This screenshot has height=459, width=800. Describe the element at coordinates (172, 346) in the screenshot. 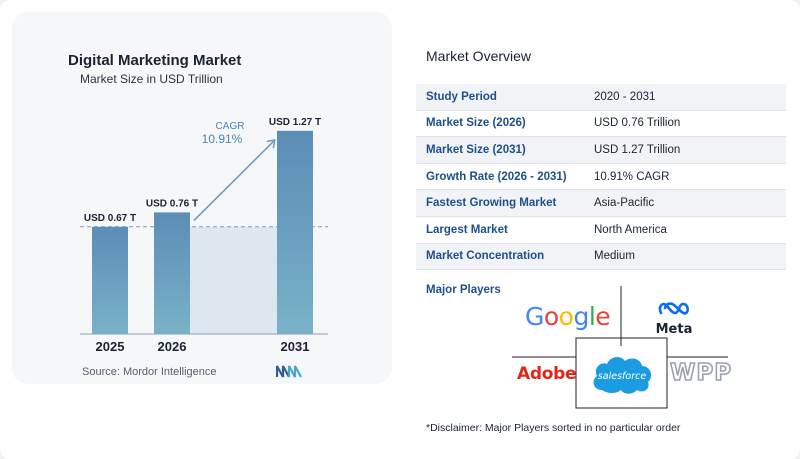

I see `x-tick-label: 2026` at that location.